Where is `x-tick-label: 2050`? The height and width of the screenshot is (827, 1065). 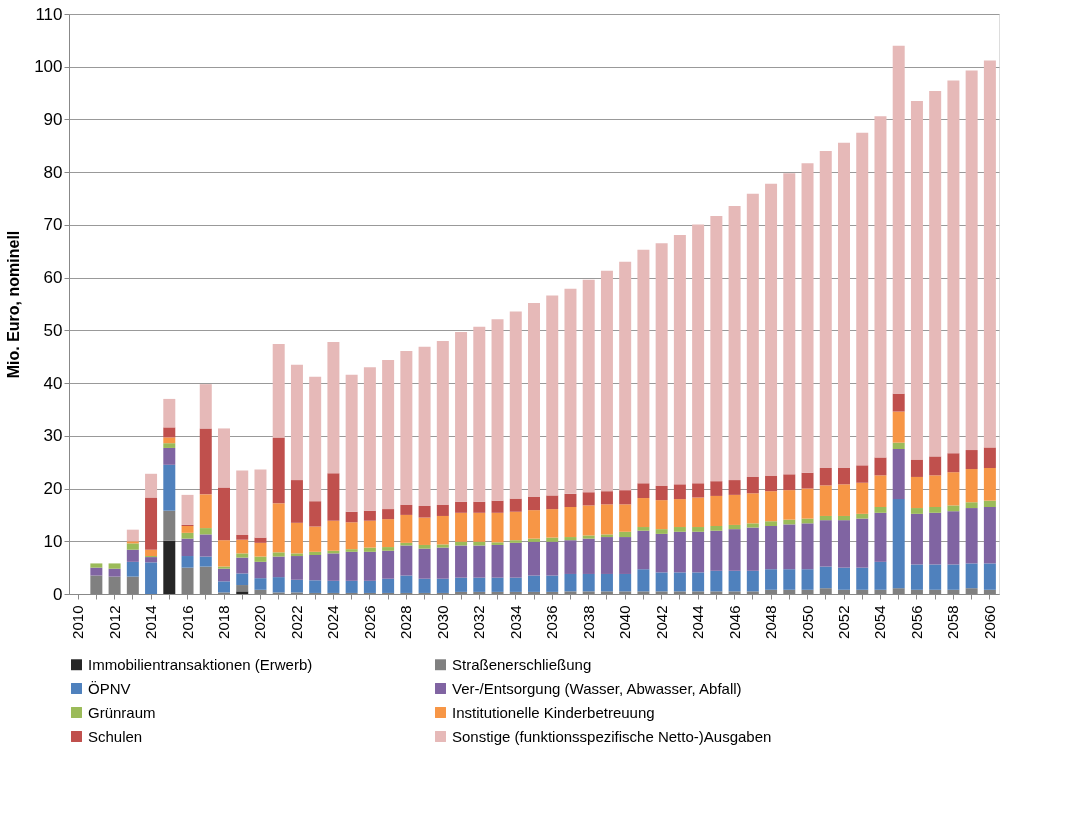
x-tick-label: 2050 is located at coordinates (807, 622).